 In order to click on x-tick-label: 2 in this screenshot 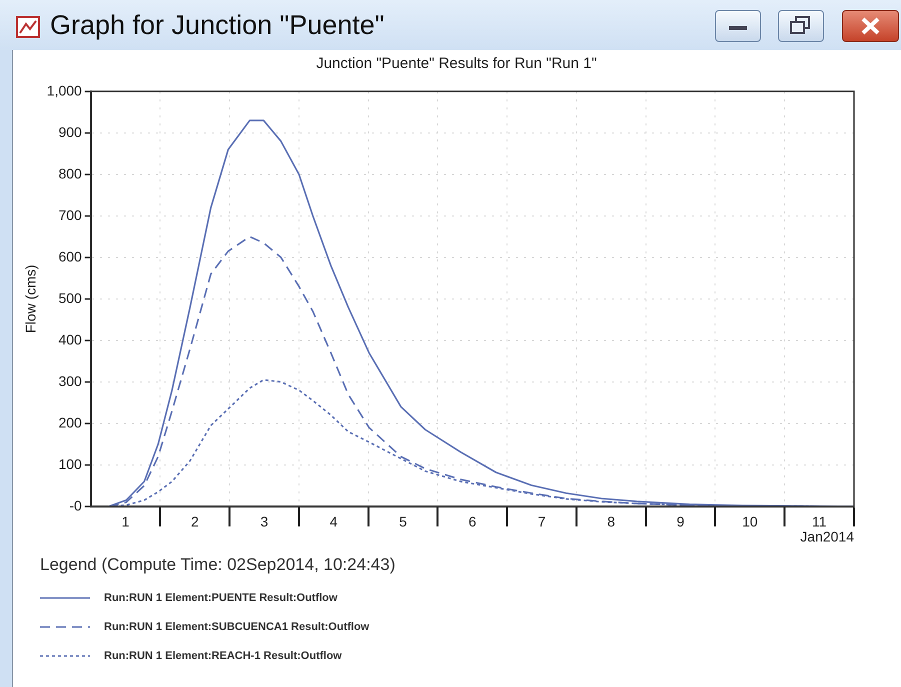, I will do `click(195, 522)`.